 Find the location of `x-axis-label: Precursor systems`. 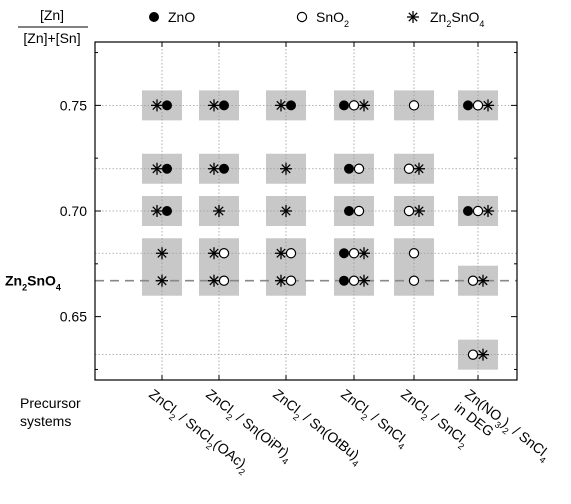

x-axis-label: Precursor systems is located at coordinates (50, 412).